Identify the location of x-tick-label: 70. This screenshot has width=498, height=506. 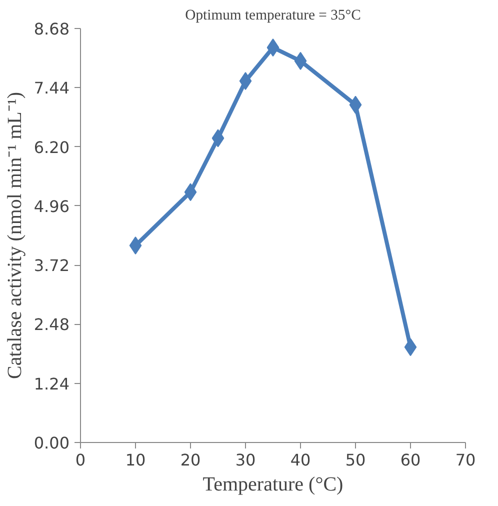
(465, 460).